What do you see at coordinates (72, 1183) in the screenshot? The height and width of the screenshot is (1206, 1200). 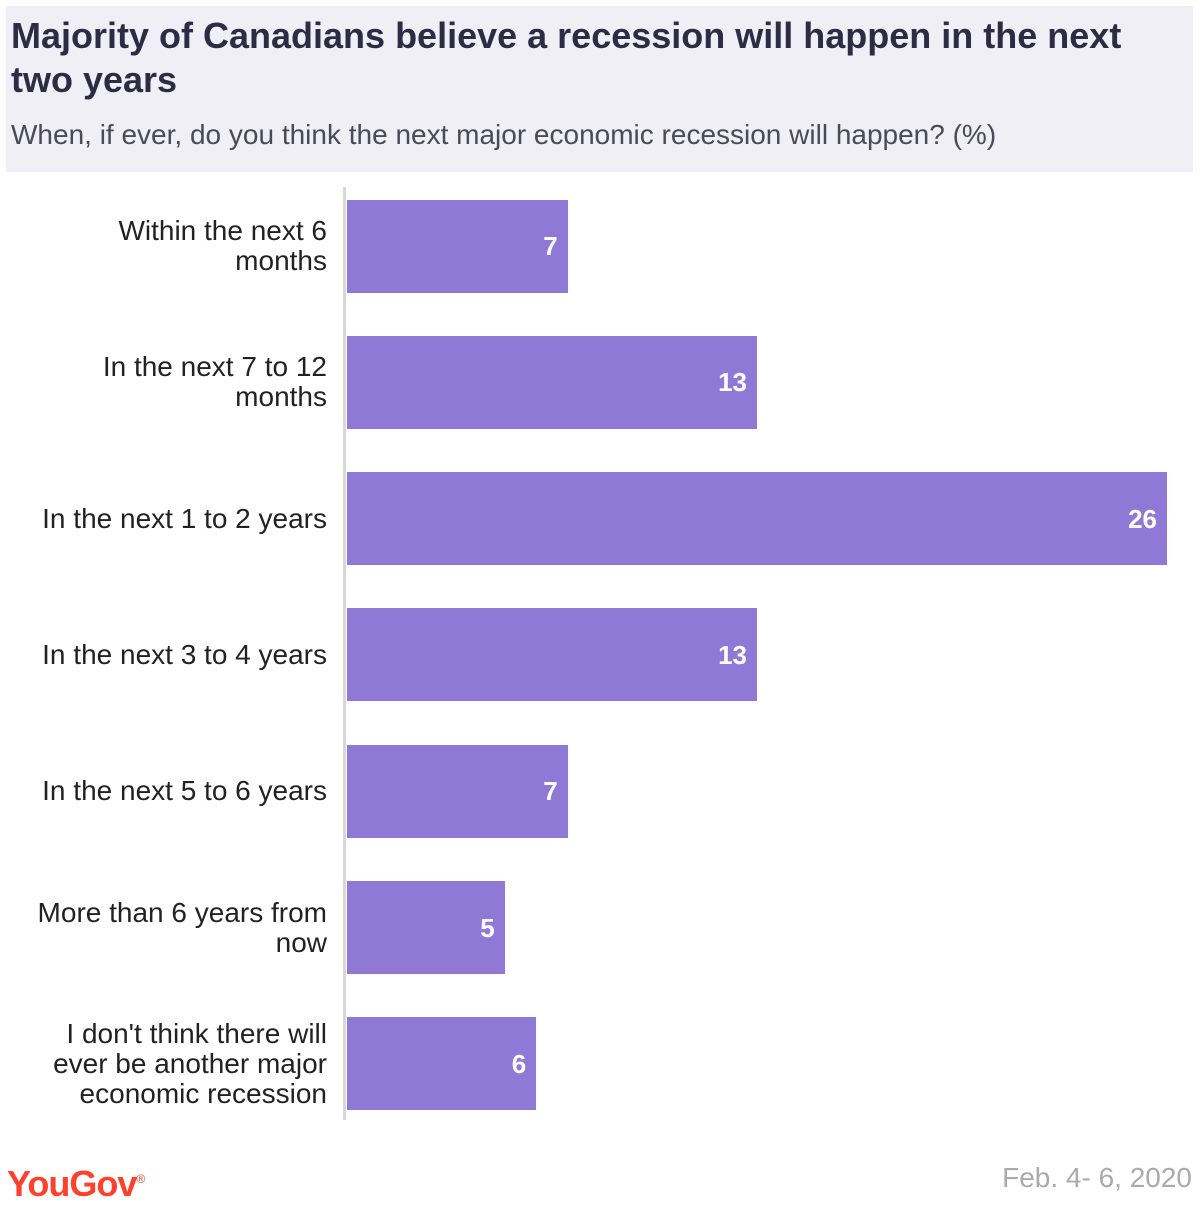 I see `logo-text: YouGov` at bounding box center [72, 1183].